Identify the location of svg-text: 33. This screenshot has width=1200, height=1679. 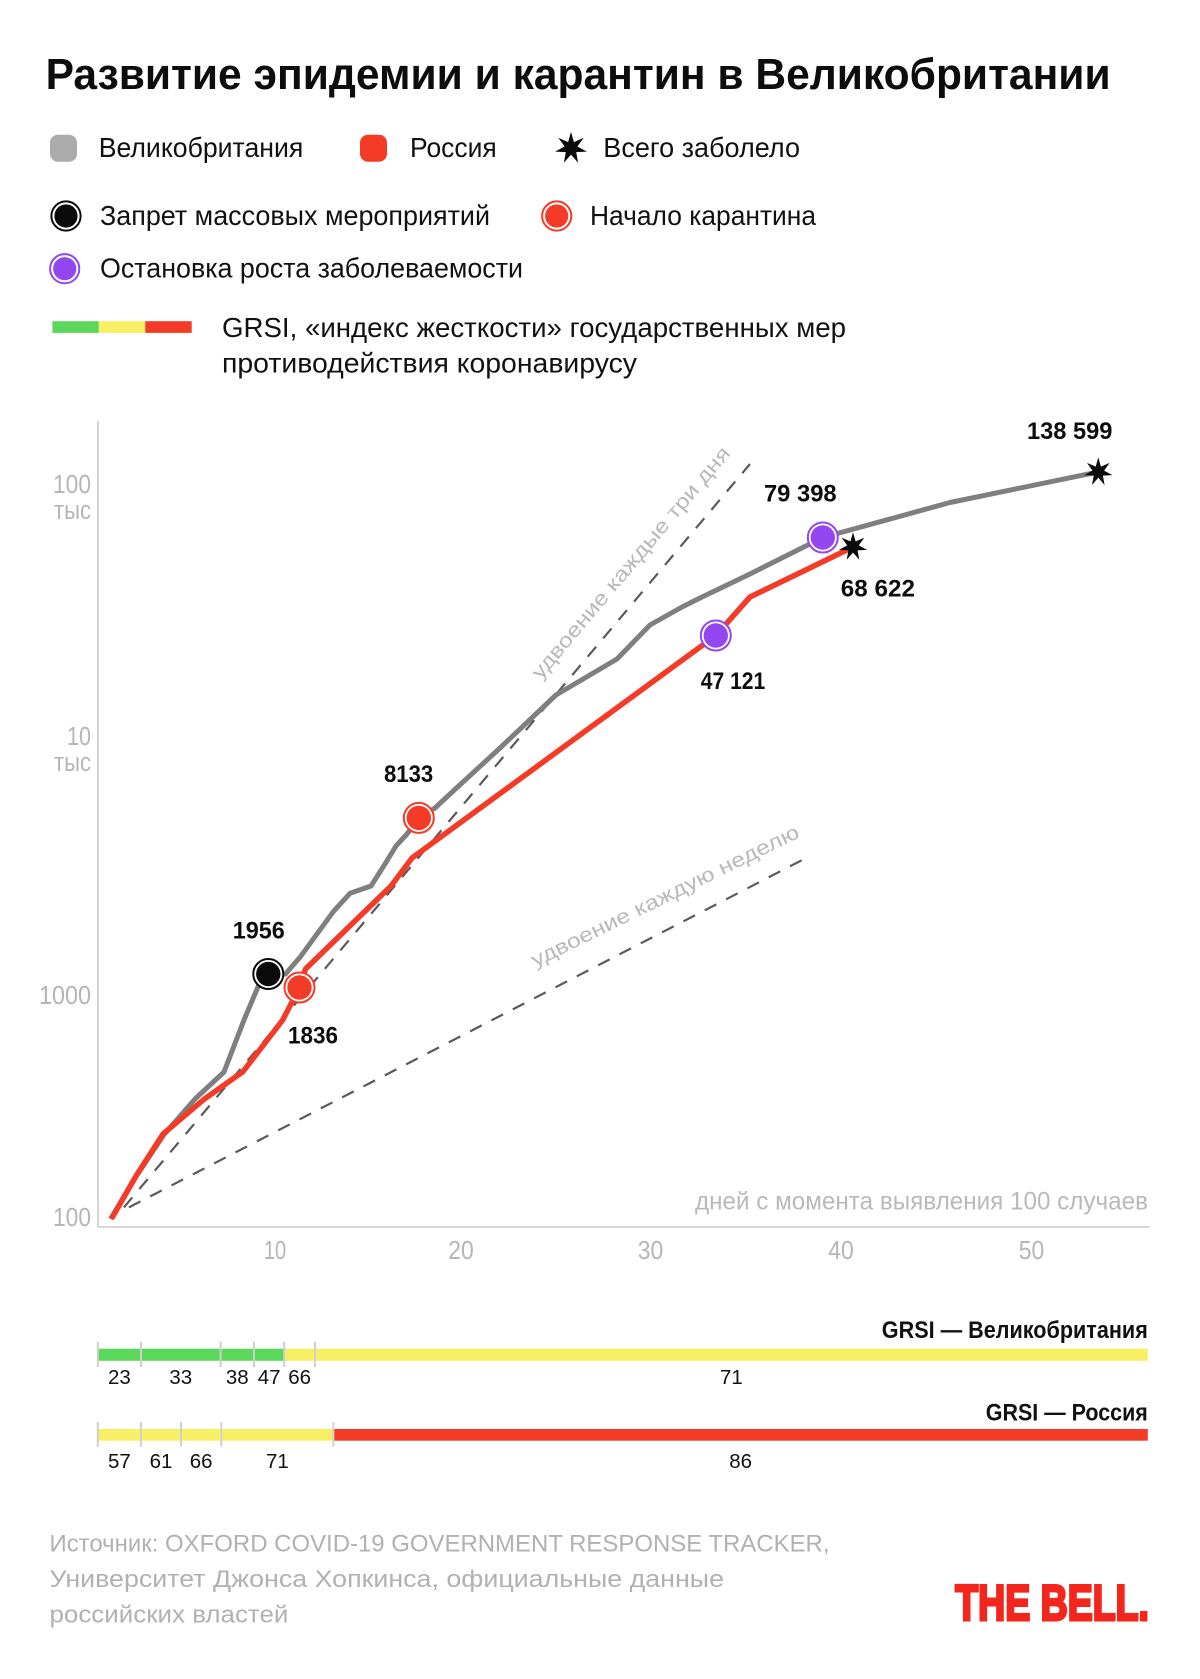
(180, 1377).